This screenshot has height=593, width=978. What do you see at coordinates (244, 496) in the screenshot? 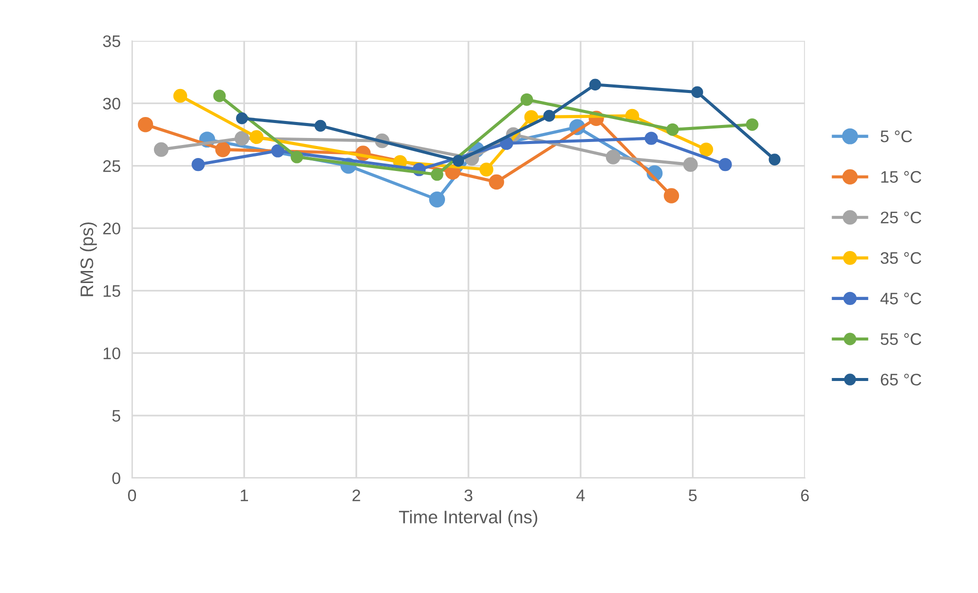
I see `x-tick-label: 1` at bounding box center [244, 496].